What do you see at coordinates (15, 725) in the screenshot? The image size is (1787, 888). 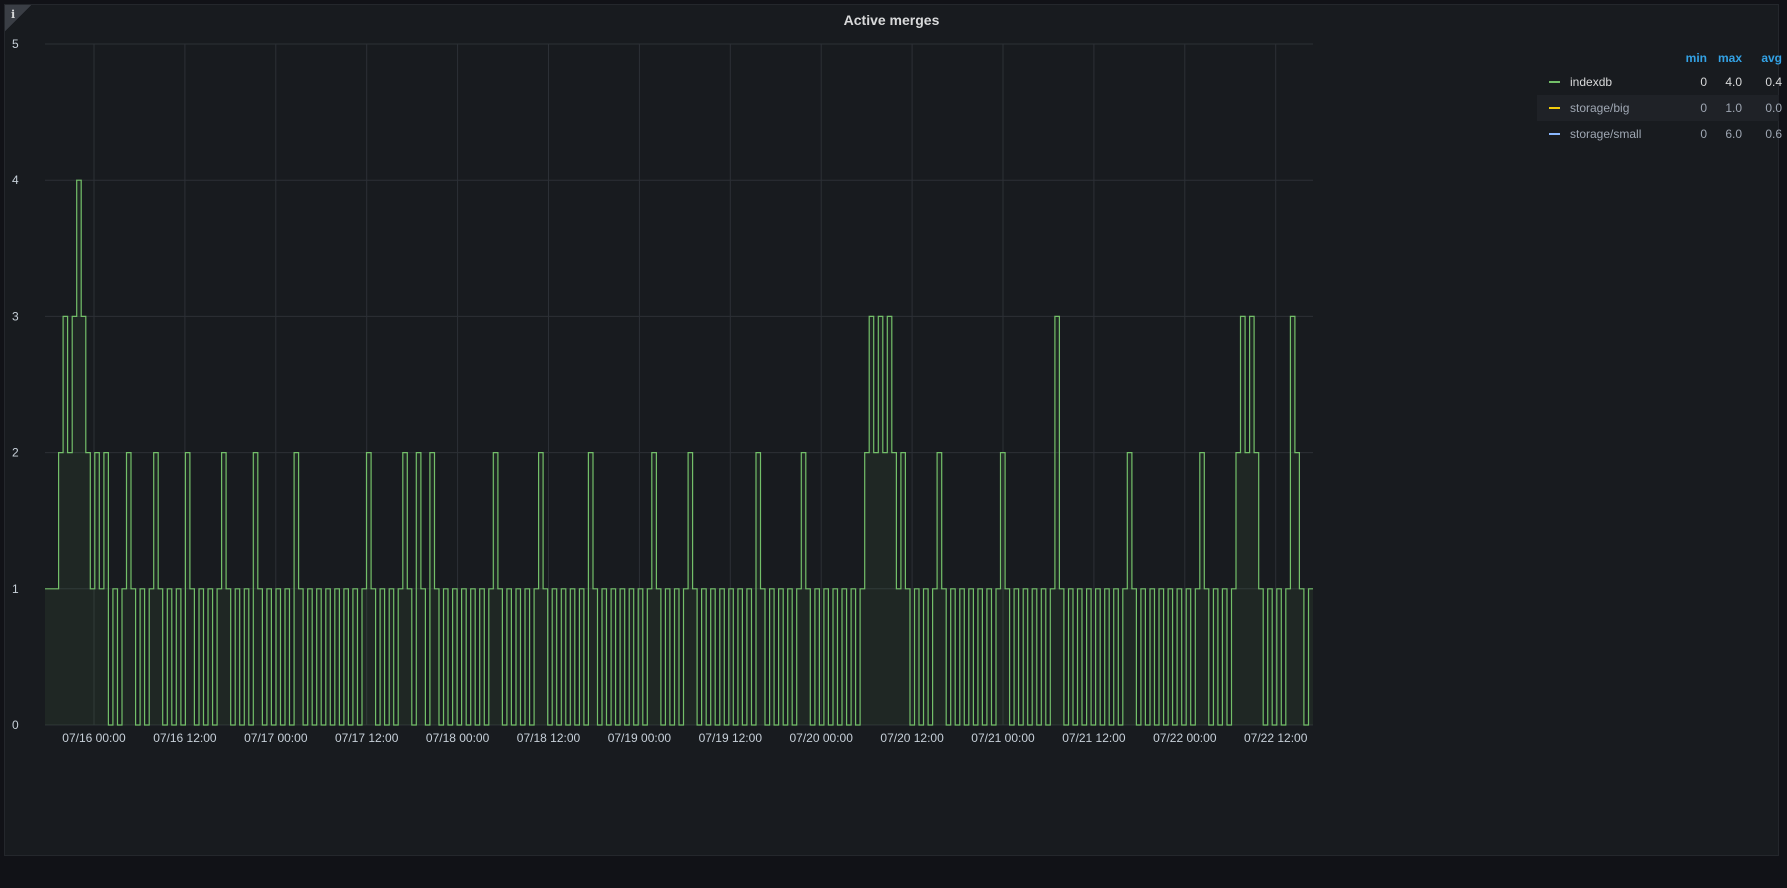 I see `y-tick-label: 0` at bounding box center [15, 725].